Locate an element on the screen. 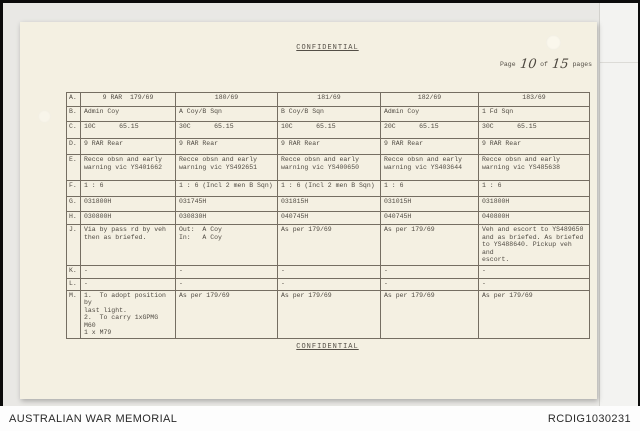  table-cell: 180/69 is located at coordinates (226, 99).